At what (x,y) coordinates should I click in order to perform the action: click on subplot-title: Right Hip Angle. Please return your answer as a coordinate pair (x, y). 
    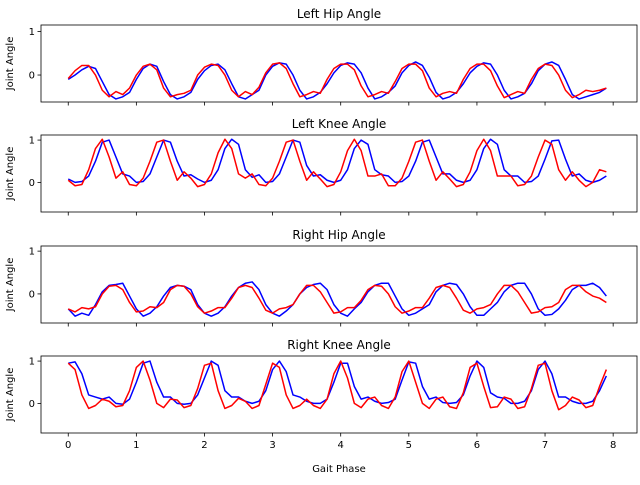
    Looking at the image, I should click on (338, 235).